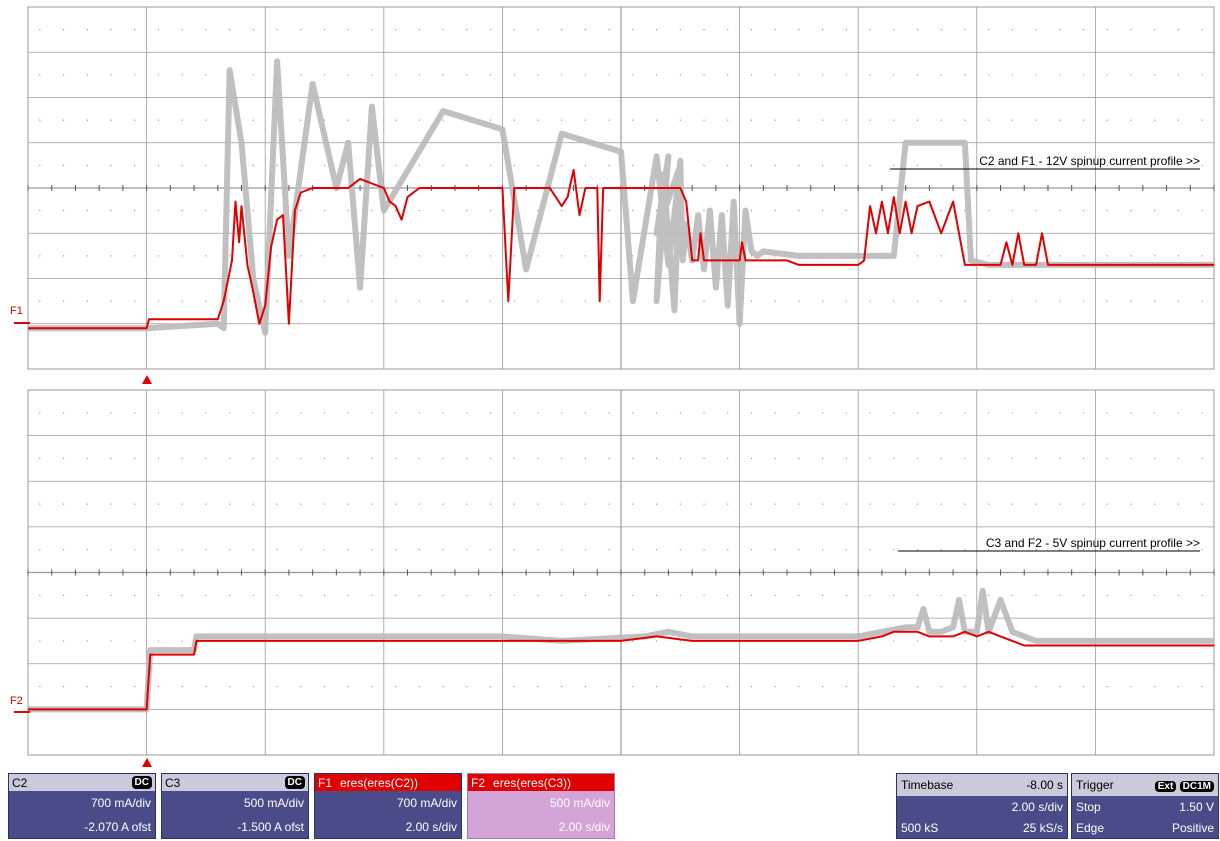  What do you see at coordinates (982, 806) in the screenshot?
I see `timebase-panel: Timebase -8.00 s 2.00 s/div 500 kS 25 kS/s` at bounding box center [982, 806].